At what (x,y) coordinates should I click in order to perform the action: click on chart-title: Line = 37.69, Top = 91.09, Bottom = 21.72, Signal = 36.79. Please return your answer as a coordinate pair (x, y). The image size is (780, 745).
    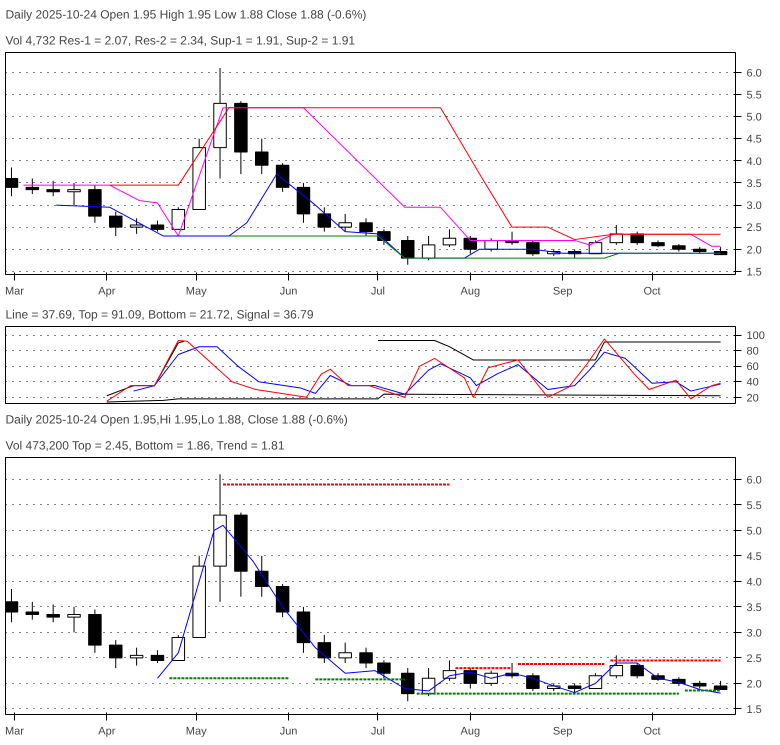
    Looking at the image, I should click on (160, 315).